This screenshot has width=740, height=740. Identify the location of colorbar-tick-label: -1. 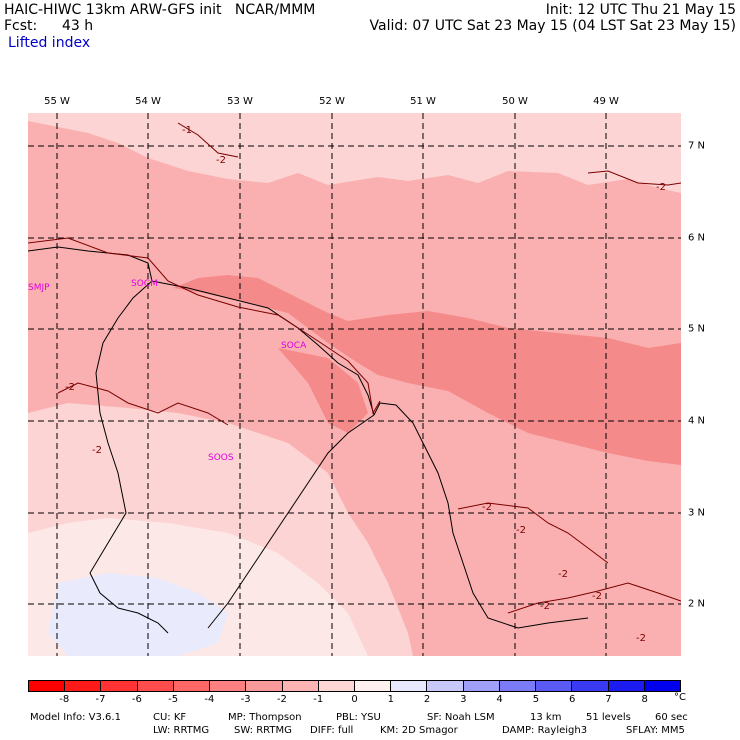
(318, 699).